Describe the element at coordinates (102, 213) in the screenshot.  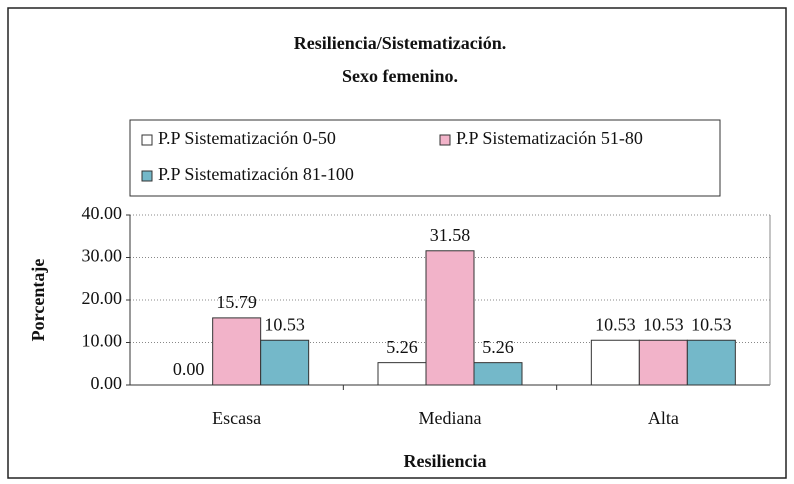
I see `y-tick-label: 40.00` at that location.